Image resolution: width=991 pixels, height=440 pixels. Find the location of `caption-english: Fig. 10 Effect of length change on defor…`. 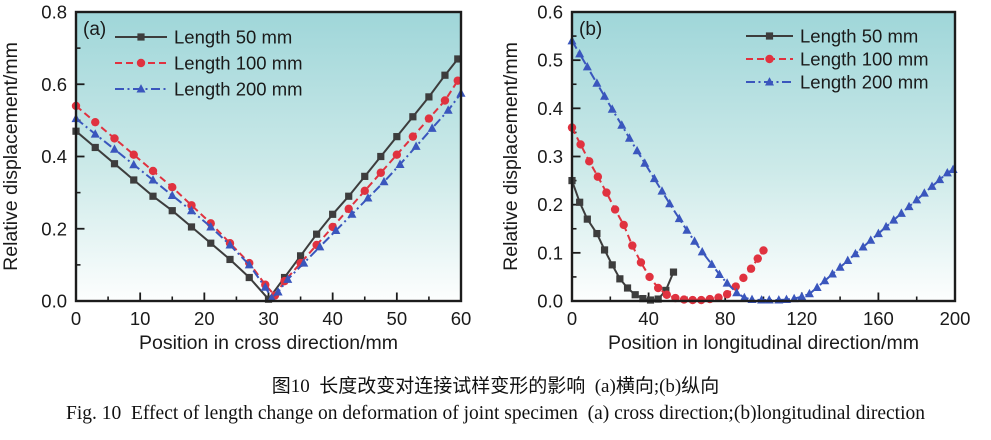

caption-english: Fig. 10 Effect of length change on defor… is located at coordinates (495, 413).